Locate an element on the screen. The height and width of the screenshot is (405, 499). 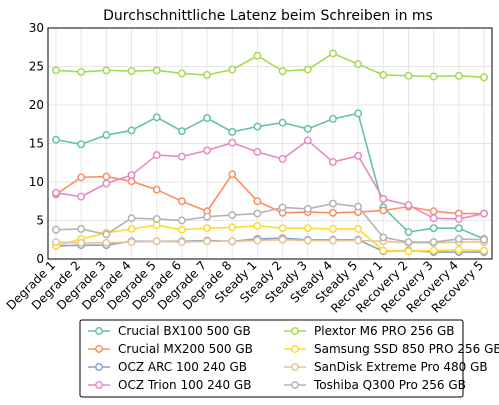
y-tick-label: 25 is located at coordinates (36, 67).